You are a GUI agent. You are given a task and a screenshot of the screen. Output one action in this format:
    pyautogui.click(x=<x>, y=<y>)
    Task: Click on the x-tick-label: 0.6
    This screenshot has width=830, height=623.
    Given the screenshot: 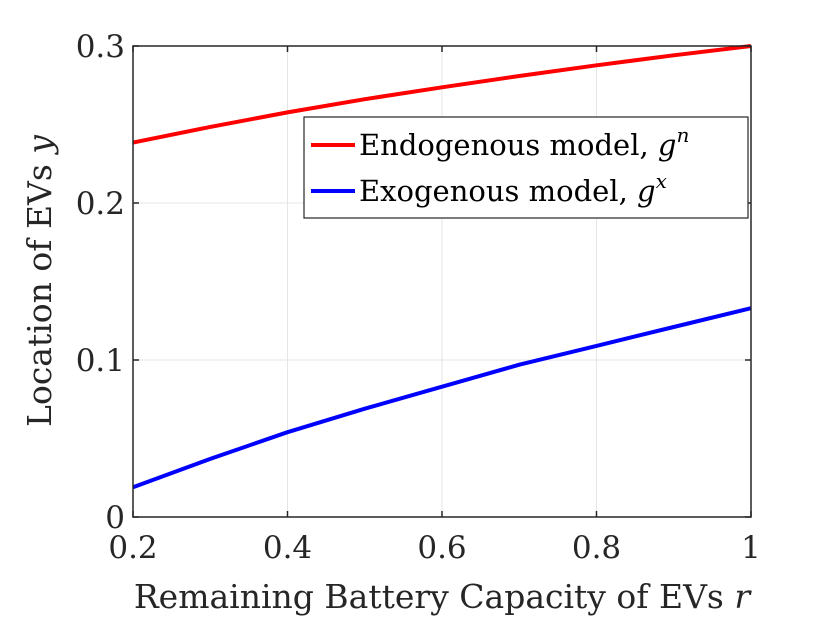 What is the action you would take?
    pyautogui.click(x=441, y=548)
    